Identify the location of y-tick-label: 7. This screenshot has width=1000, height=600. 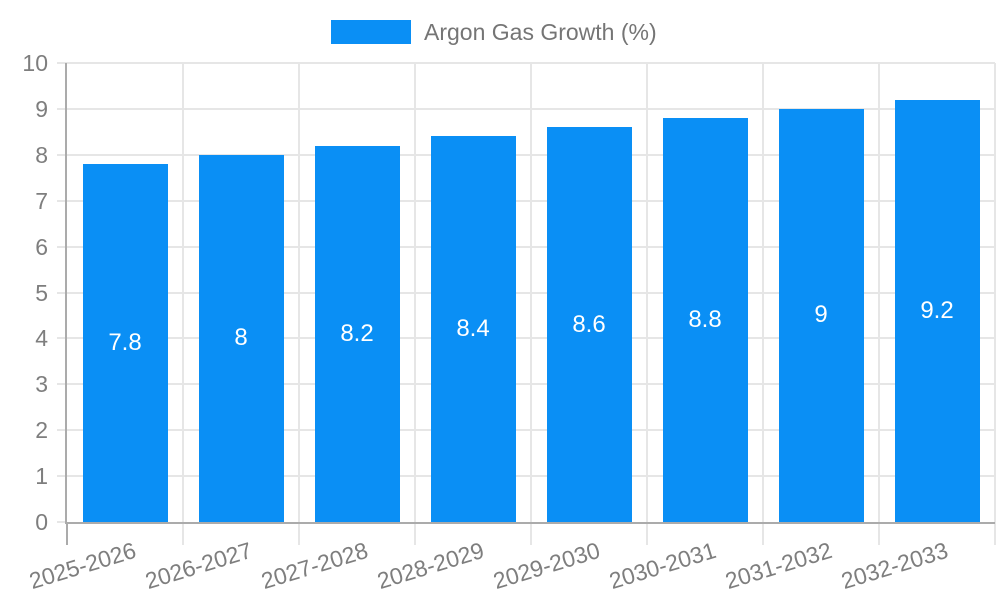
(41, 200).